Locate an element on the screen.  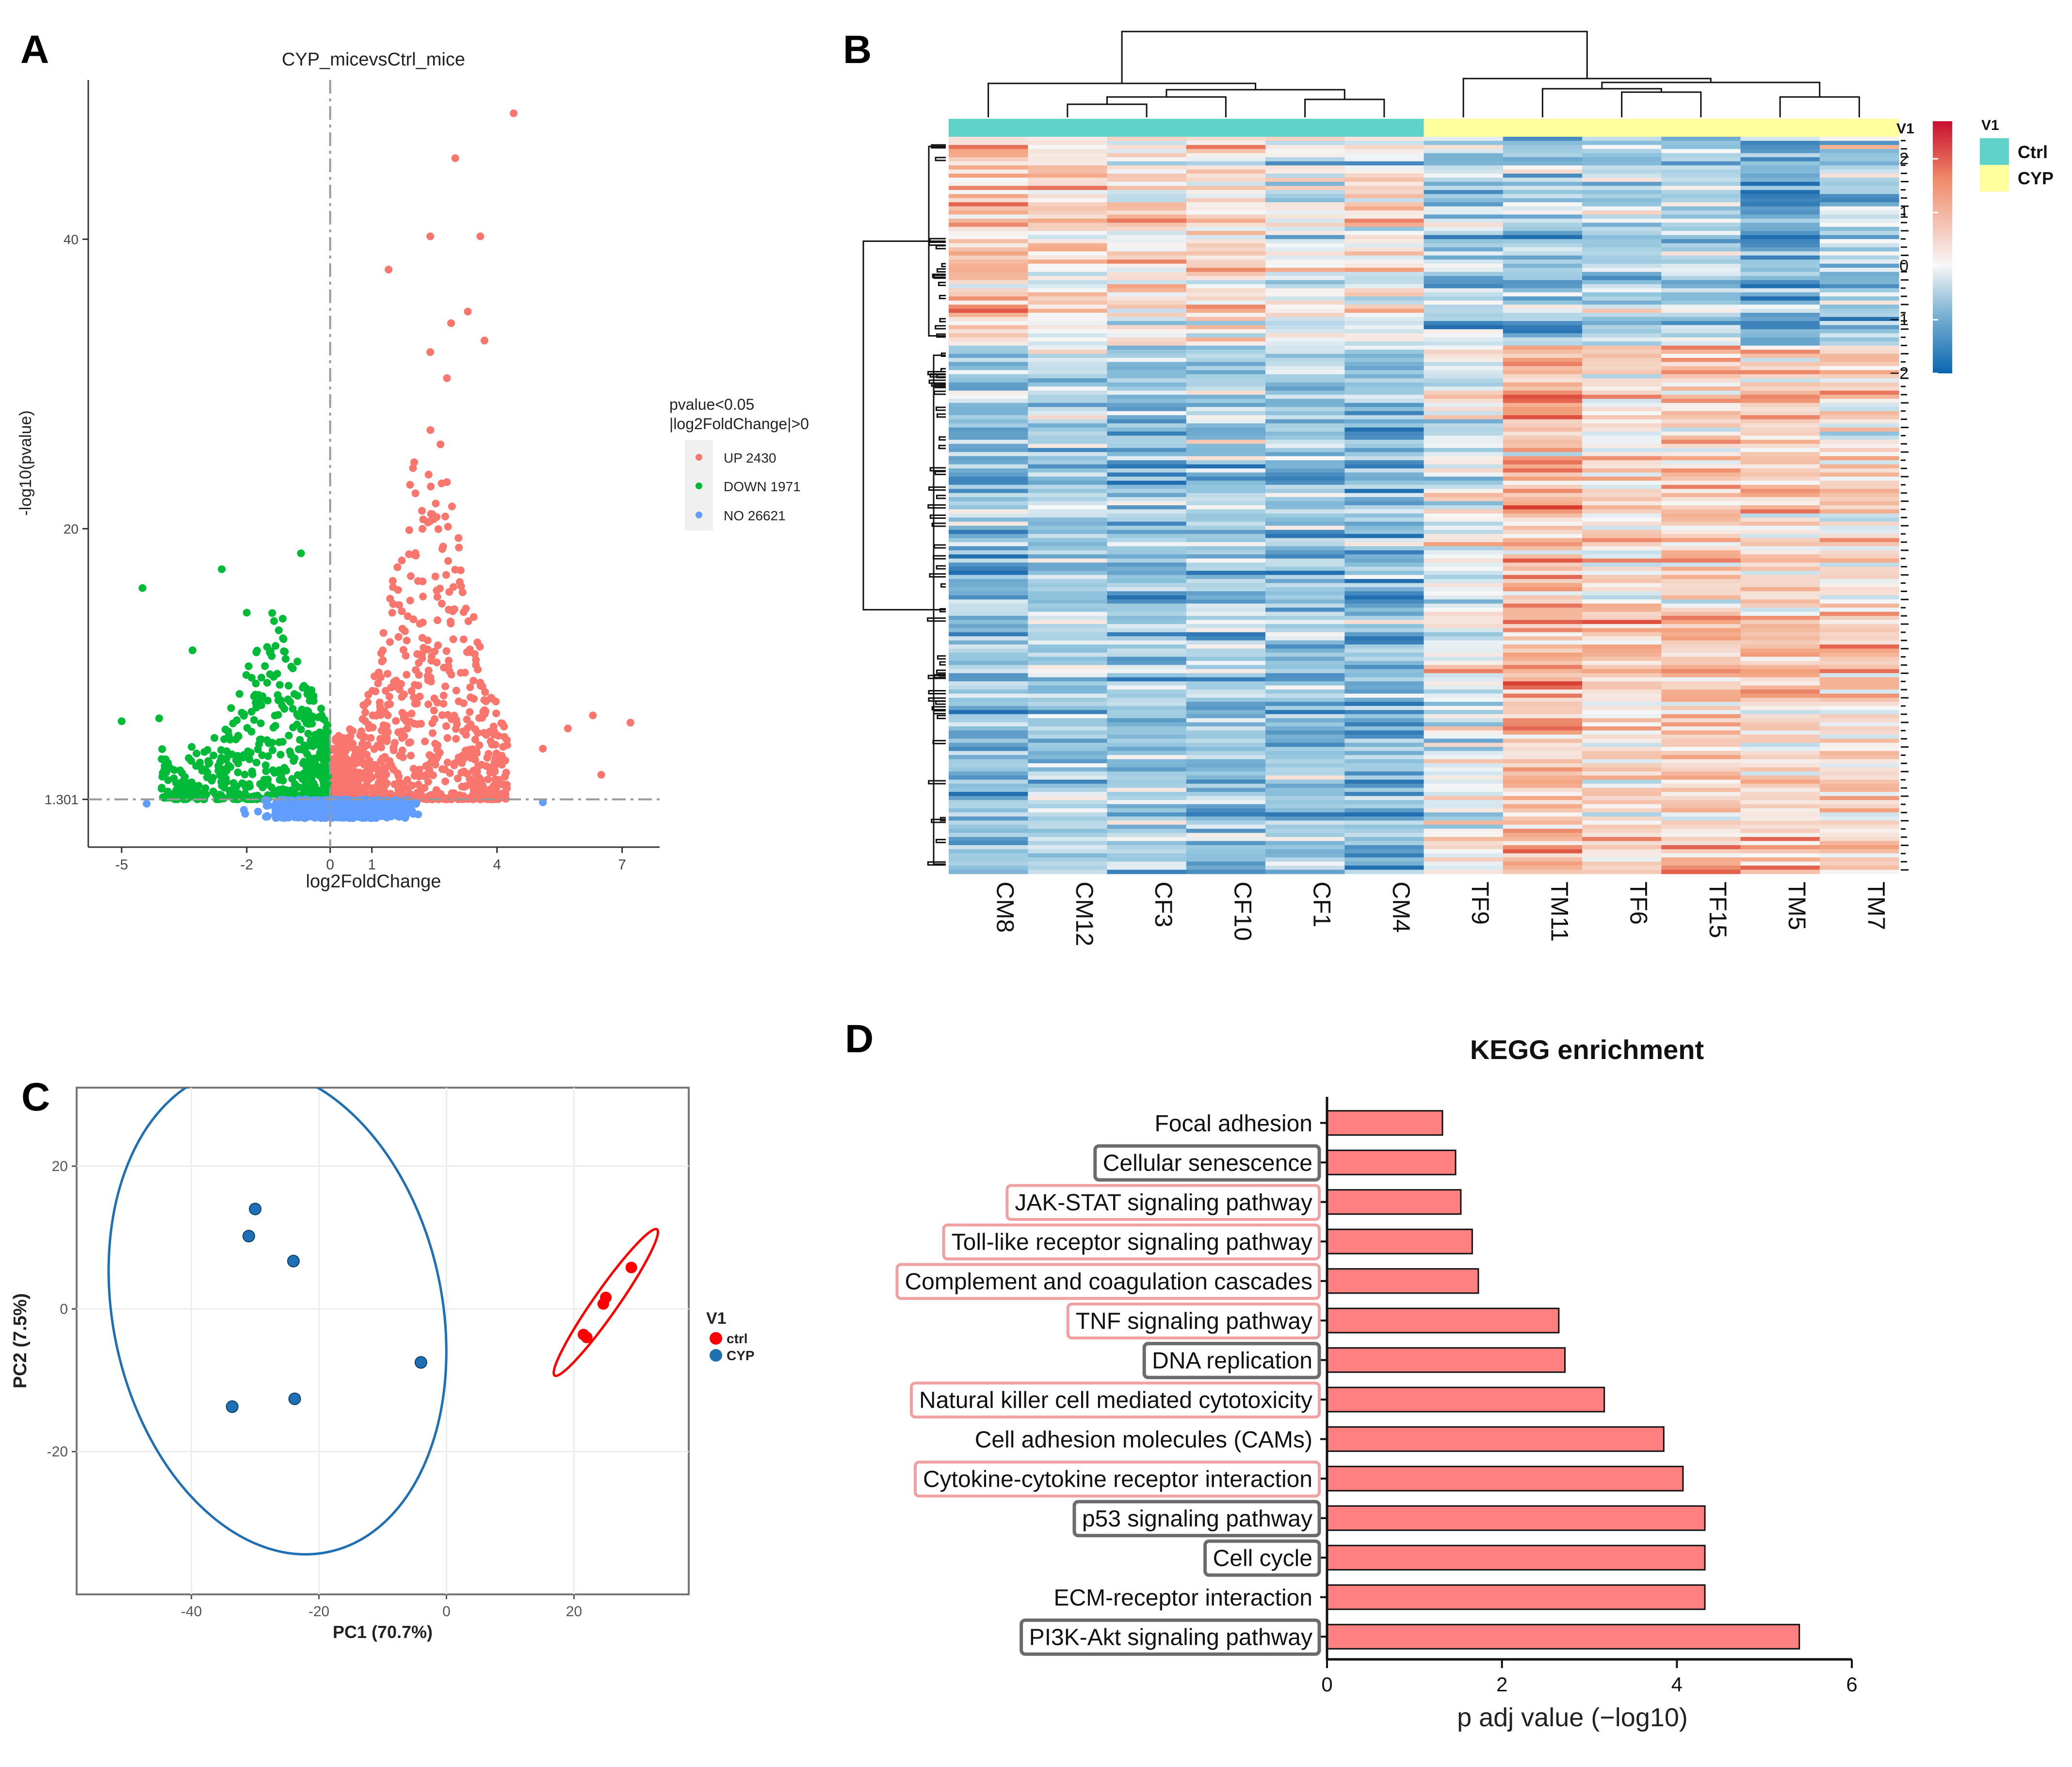
volcano-point-up-outlier is located at coordinates (630, 723).